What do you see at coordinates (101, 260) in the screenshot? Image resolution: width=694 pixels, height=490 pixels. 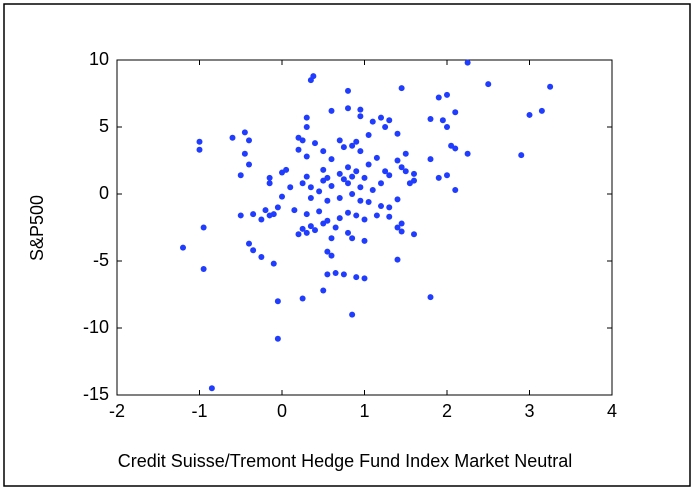 I see `y-tick-label: -5` at bounding box center [101, 260].